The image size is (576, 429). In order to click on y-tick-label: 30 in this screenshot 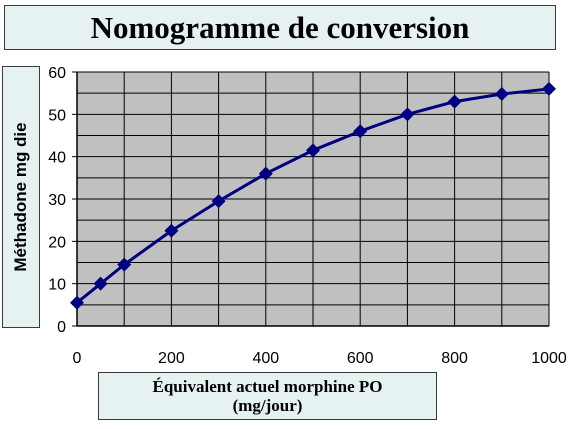, I will do `click(57, 200)`.